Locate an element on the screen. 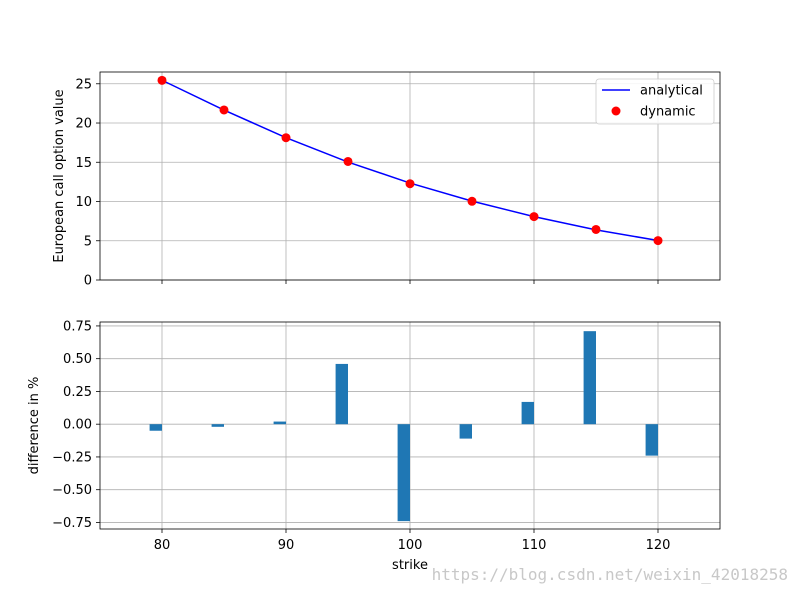  x-tick-label: 80 is located at coordinates (162, 545).